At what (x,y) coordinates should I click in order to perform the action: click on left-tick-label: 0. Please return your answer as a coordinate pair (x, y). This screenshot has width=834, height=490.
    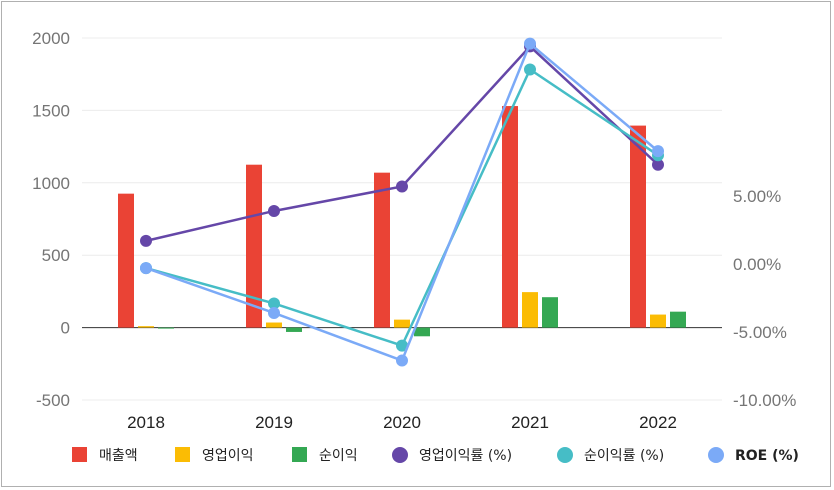
    Looking at the image, I should click on (65, 328).